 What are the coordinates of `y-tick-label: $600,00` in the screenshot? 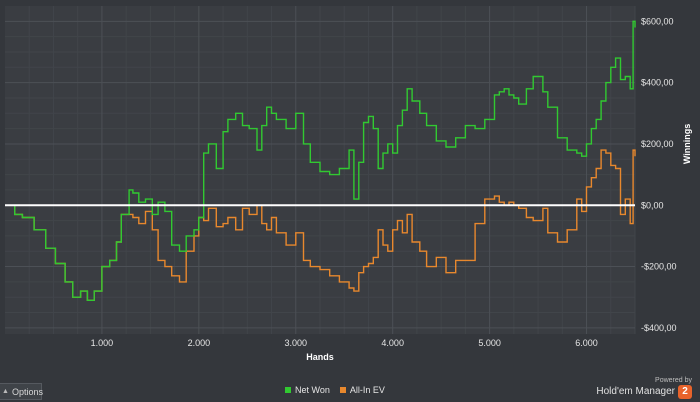 It's located at (657, 21).